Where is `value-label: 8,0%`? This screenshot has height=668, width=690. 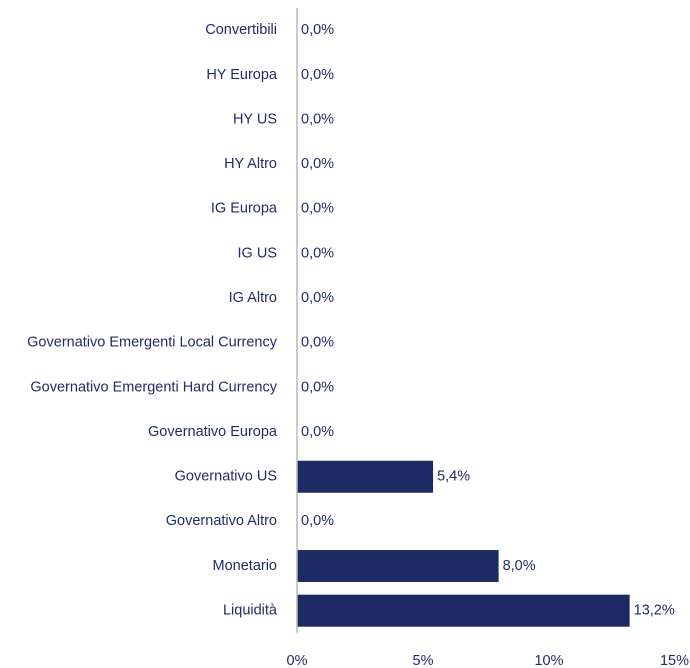
value-label: 8,0% is located at coordinates (519, 566).